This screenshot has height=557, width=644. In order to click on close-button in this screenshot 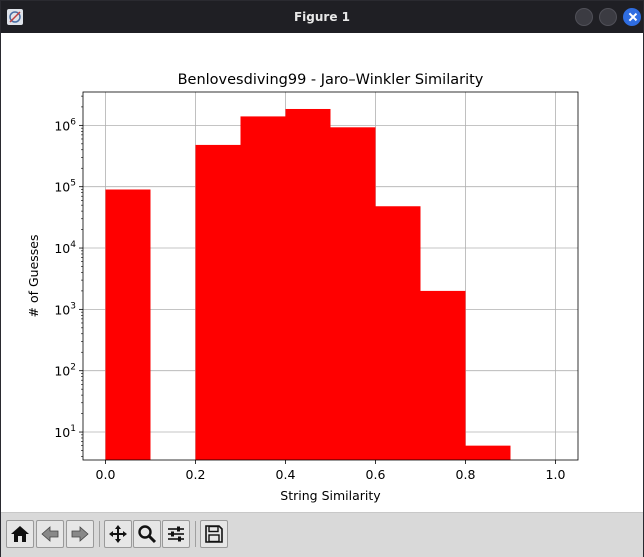, I will do `click(632, 17)`.